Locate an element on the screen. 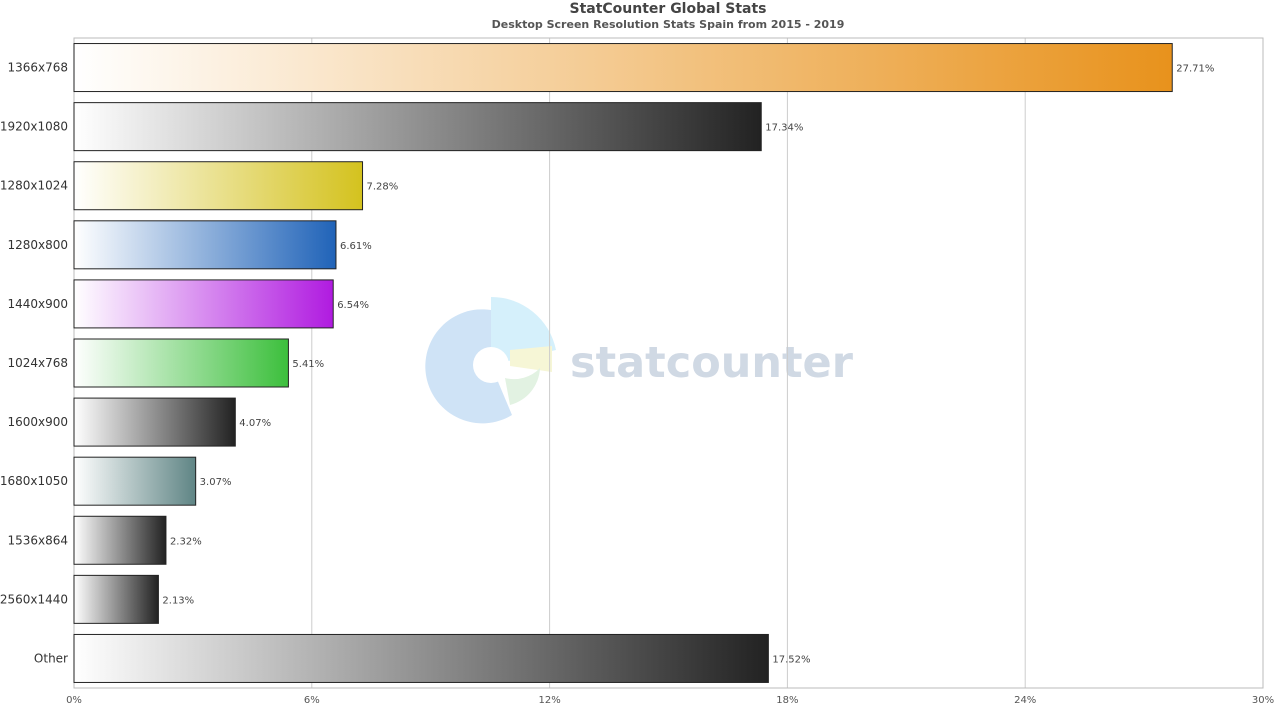 The image size is (1280, 720). watermark-logo-green is located at coordinates (522, 386).